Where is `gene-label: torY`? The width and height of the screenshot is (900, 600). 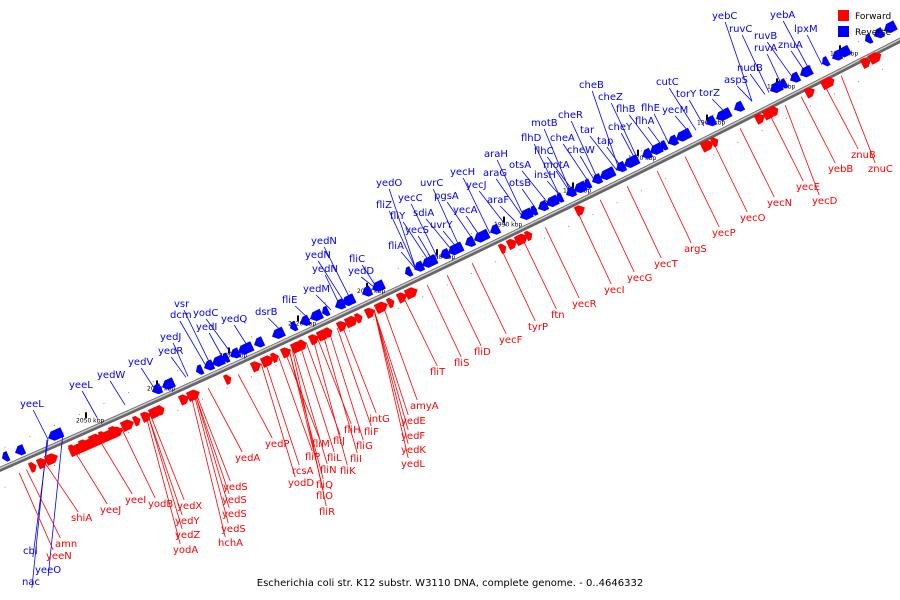 gene-label: torY is located at coordinates (686, 94).